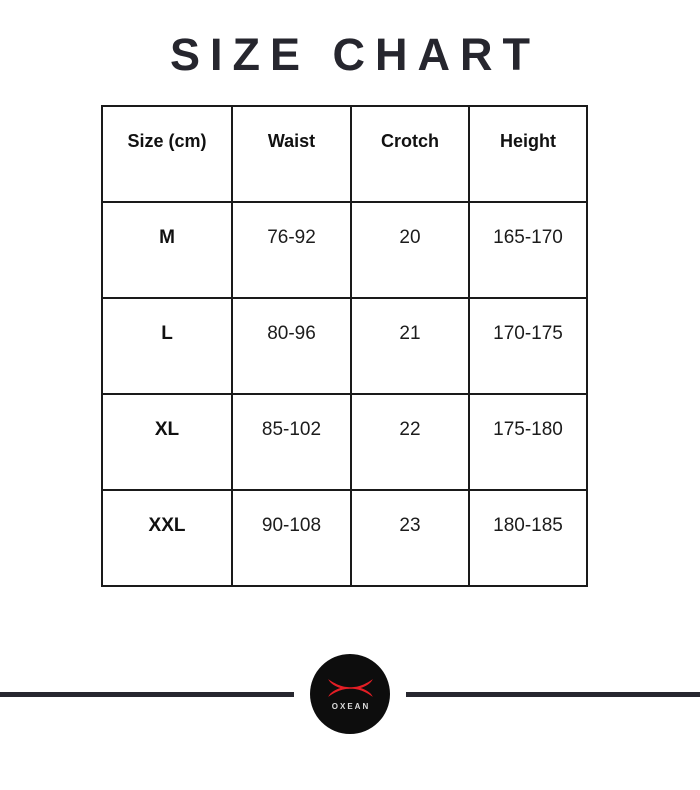 Image resolution: width=700 pixels, height=790 pixels. I want to click on waist-cell: 80-96, so click(291, 346).